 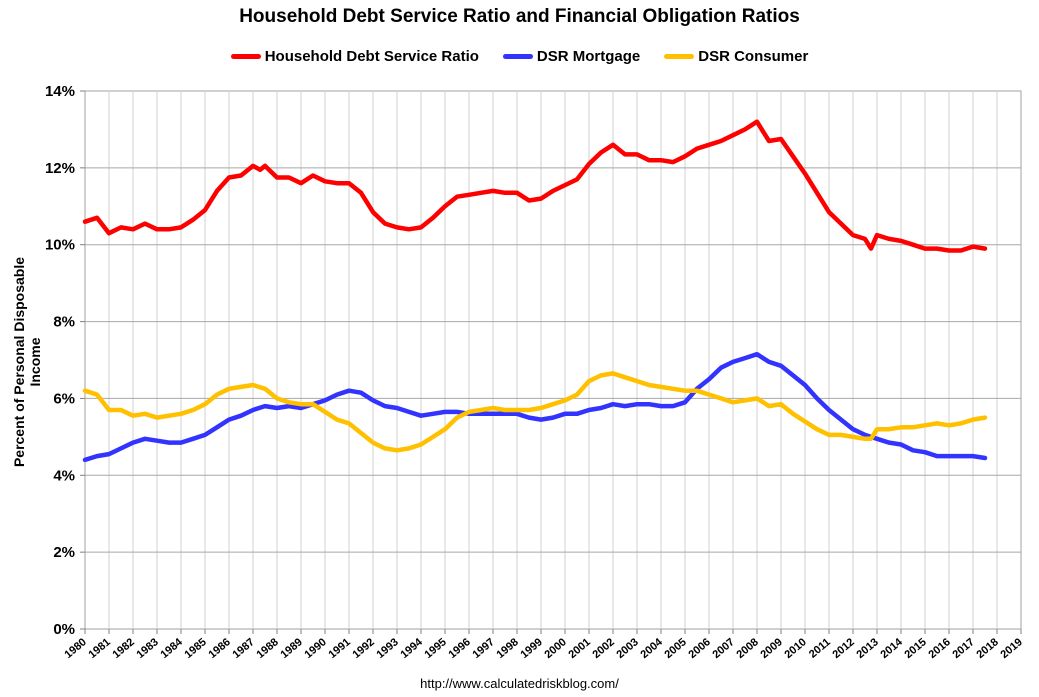 What do you see at coordinates (867, 648) in the screenshot?
I see `x-tick-label: 2013` at bounding box center [867, 648].